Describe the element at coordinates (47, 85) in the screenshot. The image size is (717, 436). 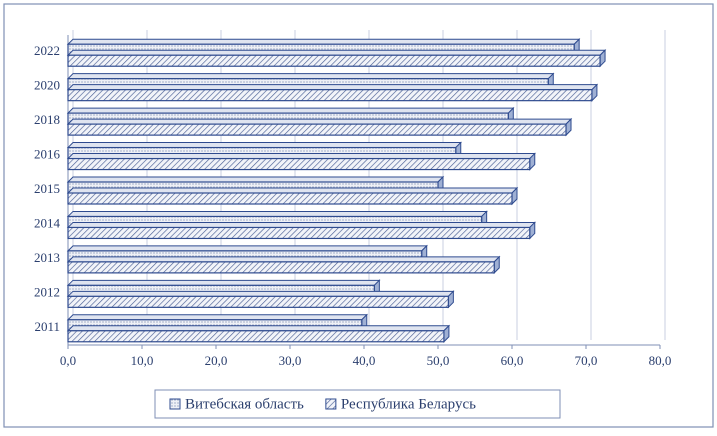
I see `y-tick-label: 2020` at that location.